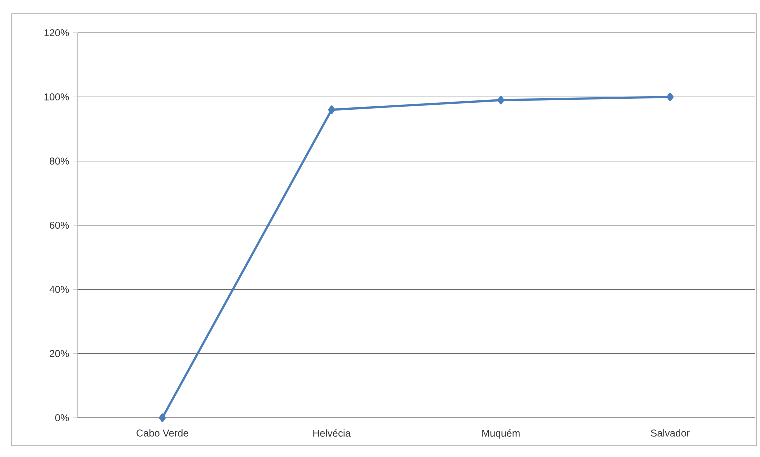  What do you see at coordinates (670, 433) in the screenshot?
I see `x-tick-label: Salvador` at bounding box center [670, 433].